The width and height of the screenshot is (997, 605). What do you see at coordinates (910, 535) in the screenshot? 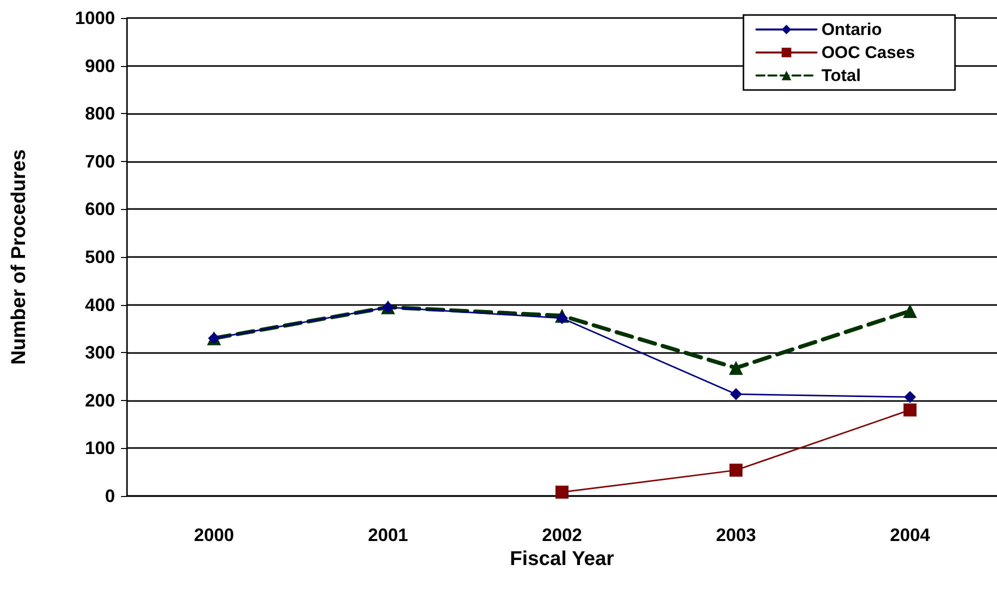
I see `x-tick-label: 2004` at bounding box center [910, 535].